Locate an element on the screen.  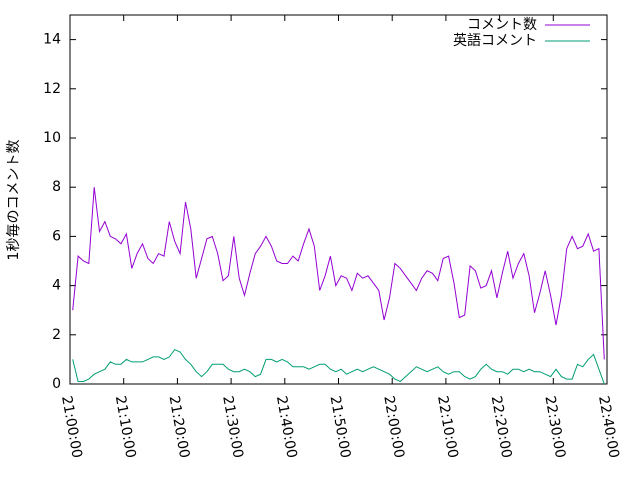
y-tick-label: 12 is located at coordinates (52, 89).